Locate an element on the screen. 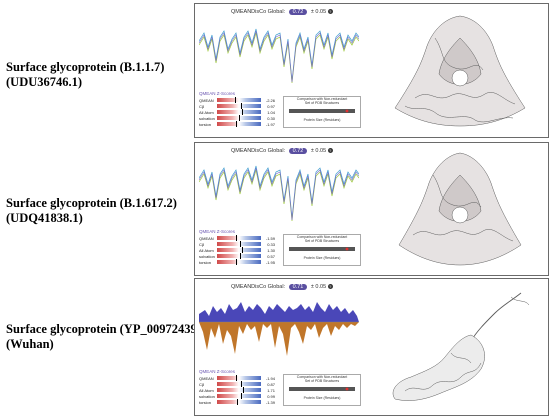 The width and height of the screenshot is (550, 418). local-quality-bar-plot is located at coordinates (279, 329).